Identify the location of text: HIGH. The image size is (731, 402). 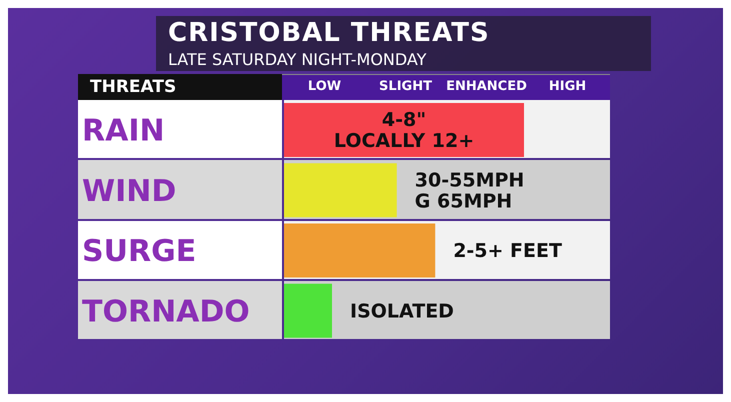
(568, 86).